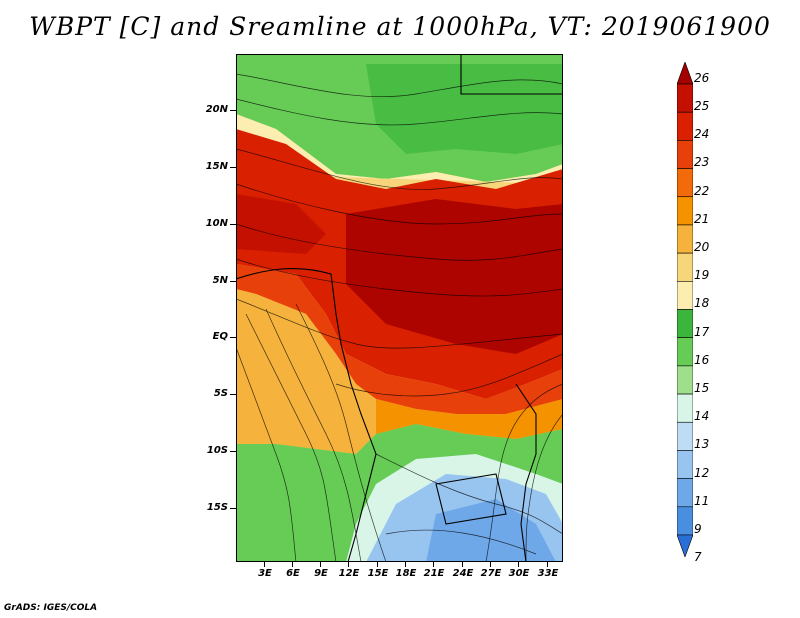 This screenshot has width=800, height=618. I want to click on colorbar-label: 11, so click(702, 501).